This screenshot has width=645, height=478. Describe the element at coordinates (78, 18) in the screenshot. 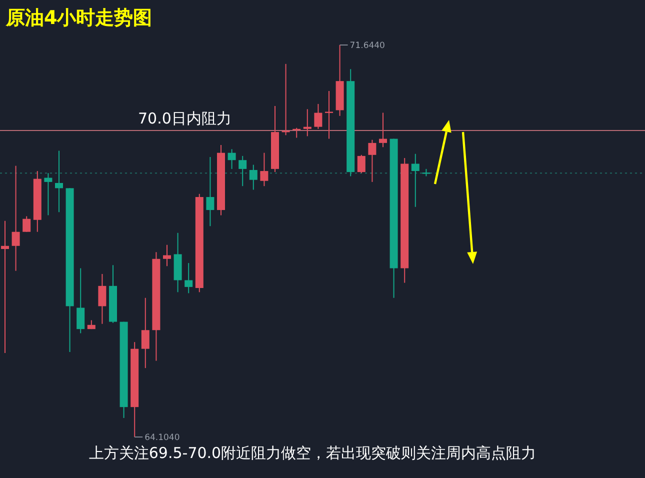

I see `chart-title: 原油4小时走势图` at that location.